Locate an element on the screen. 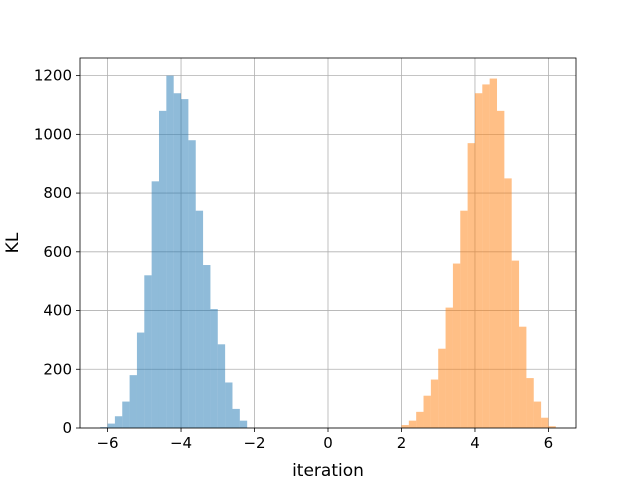 The image size is (640, 480). y-tick-label: 400 is located at coordinates (57, 311).